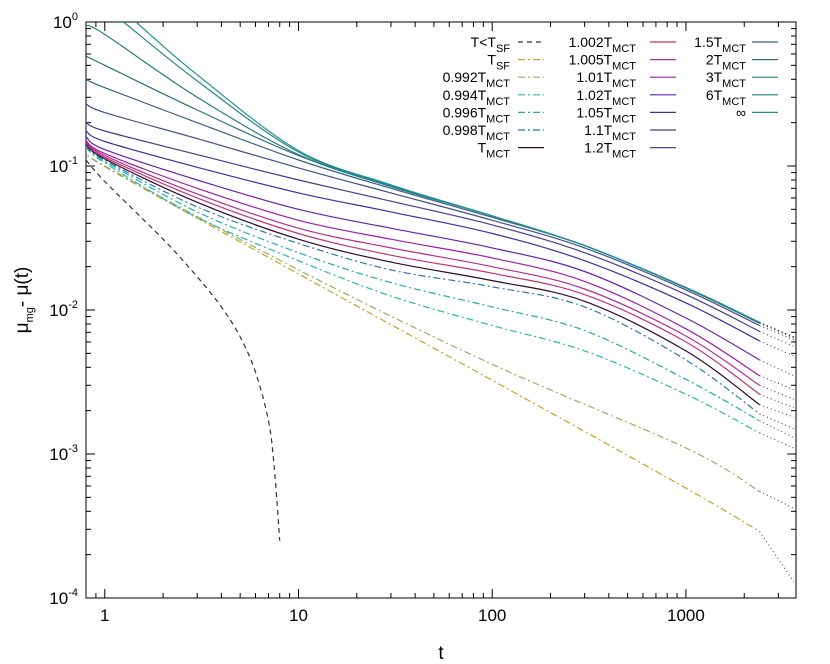 The width and height of the screenshot is (830, 664). I want to click on legend-label-main: 0.992T, so click(465, 77).